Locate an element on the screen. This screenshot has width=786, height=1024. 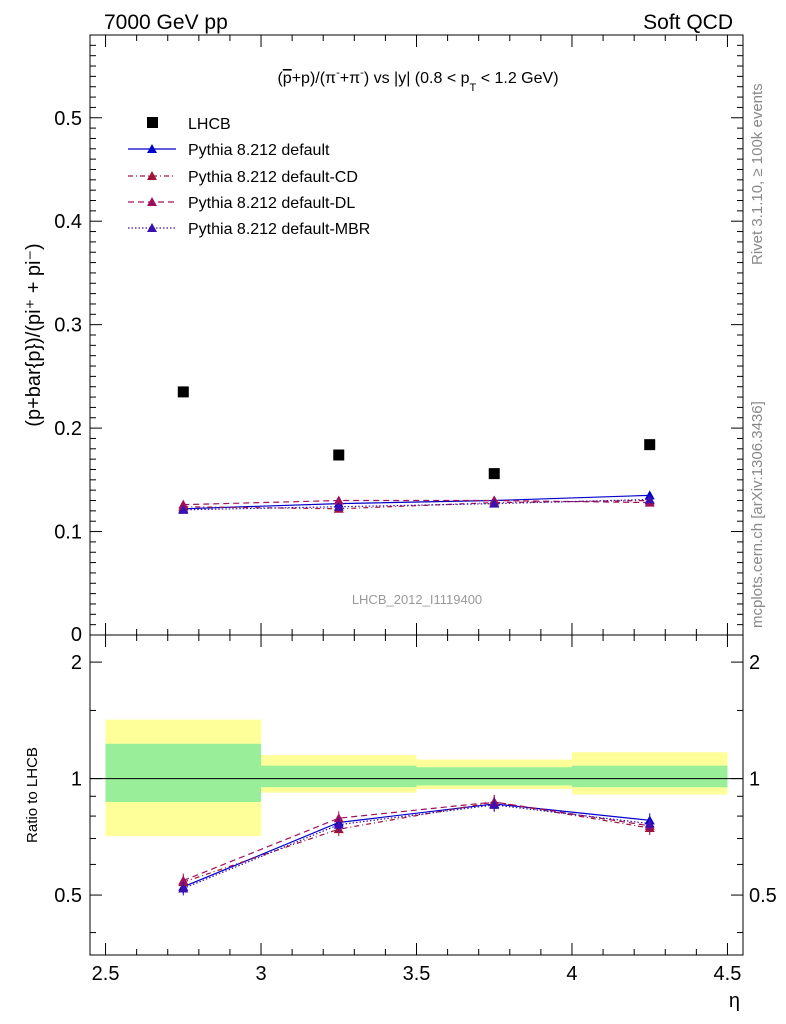
legend-dl-marker is located at coordinates (152, 201).